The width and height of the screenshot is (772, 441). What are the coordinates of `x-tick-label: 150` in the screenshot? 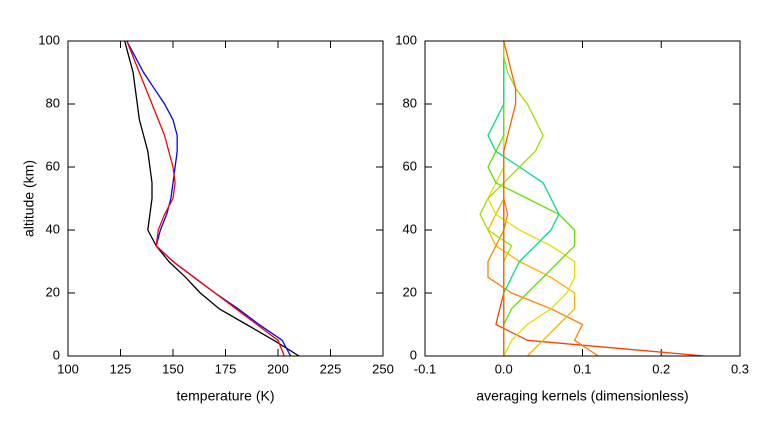 It's located at (173, 368).